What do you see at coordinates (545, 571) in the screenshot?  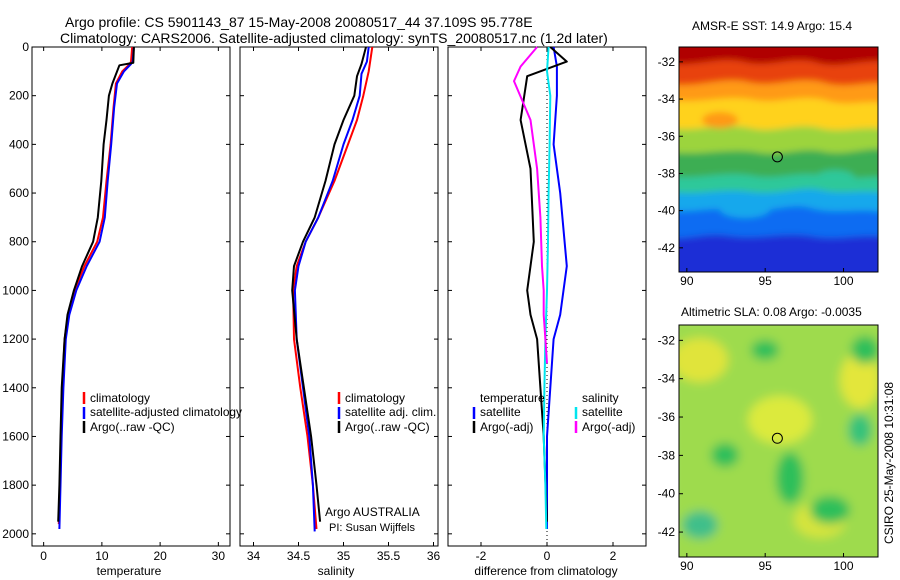 I see `difference-axis-label: difference from climatology` at bounding box center [545, 571].